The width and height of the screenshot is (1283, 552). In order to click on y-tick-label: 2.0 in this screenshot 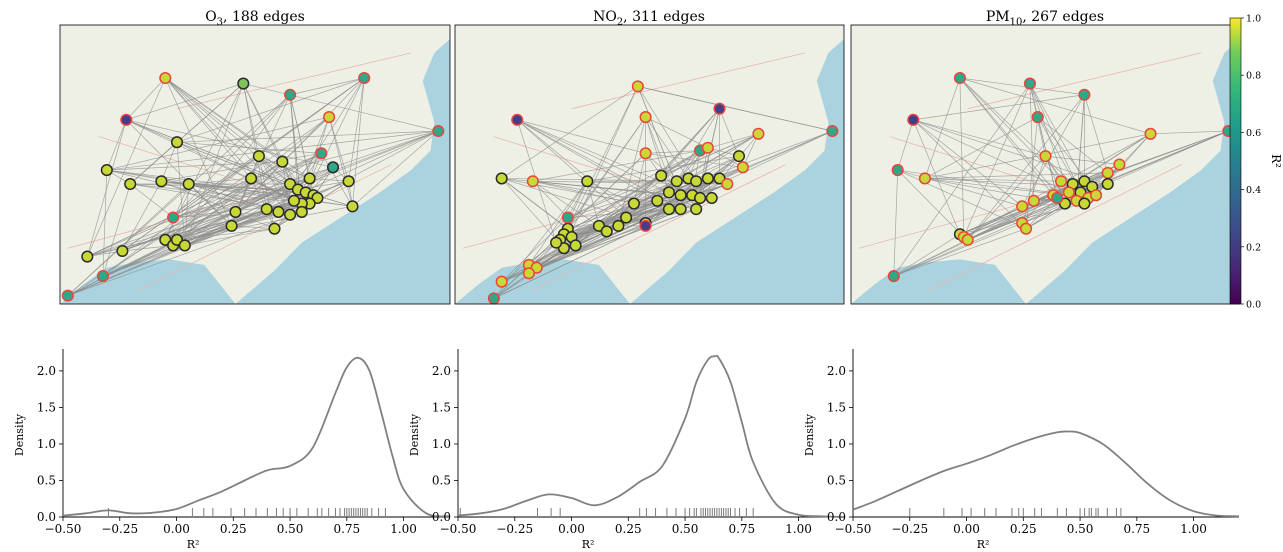, I will do `click(46, 371)`.